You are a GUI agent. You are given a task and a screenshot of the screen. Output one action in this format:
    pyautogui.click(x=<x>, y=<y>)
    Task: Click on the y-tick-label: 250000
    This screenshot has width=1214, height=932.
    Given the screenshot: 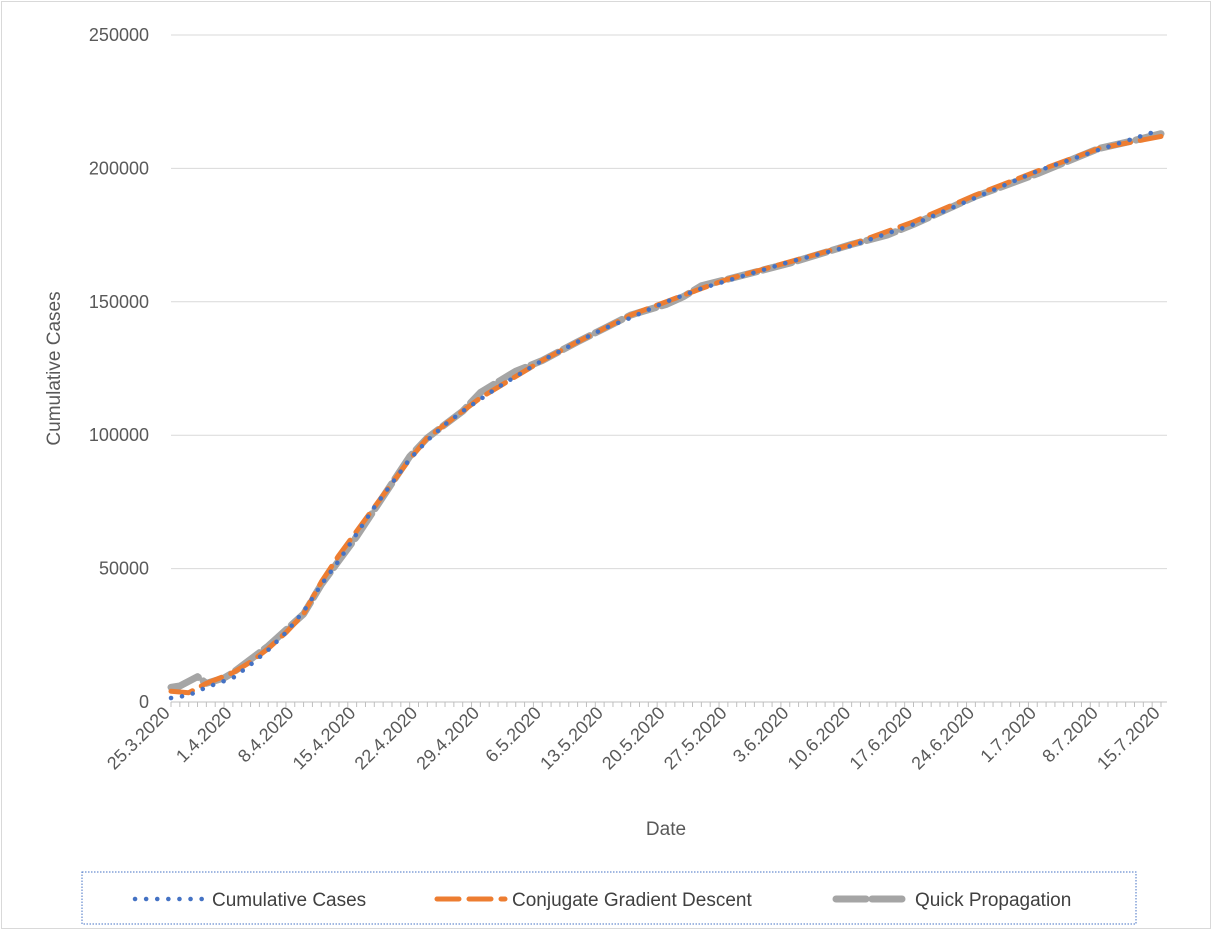 What is the action you would take?
    pyautogui.click(x=119, y=35)
    